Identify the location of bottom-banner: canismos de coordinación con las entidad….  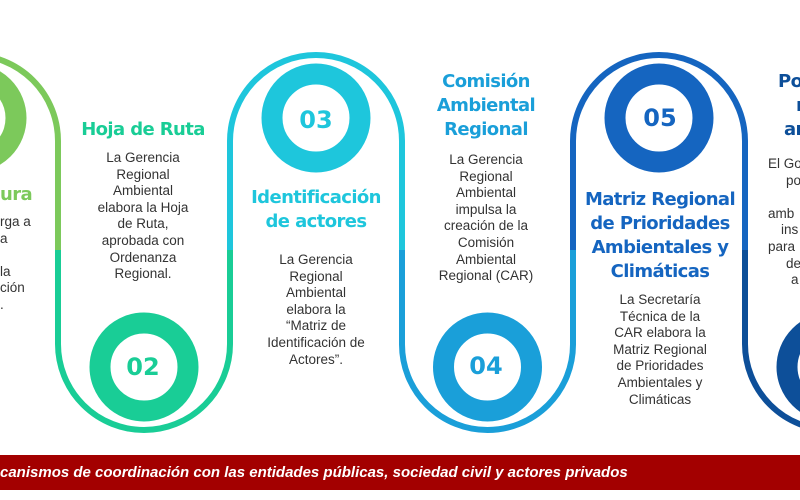
(400, 472).